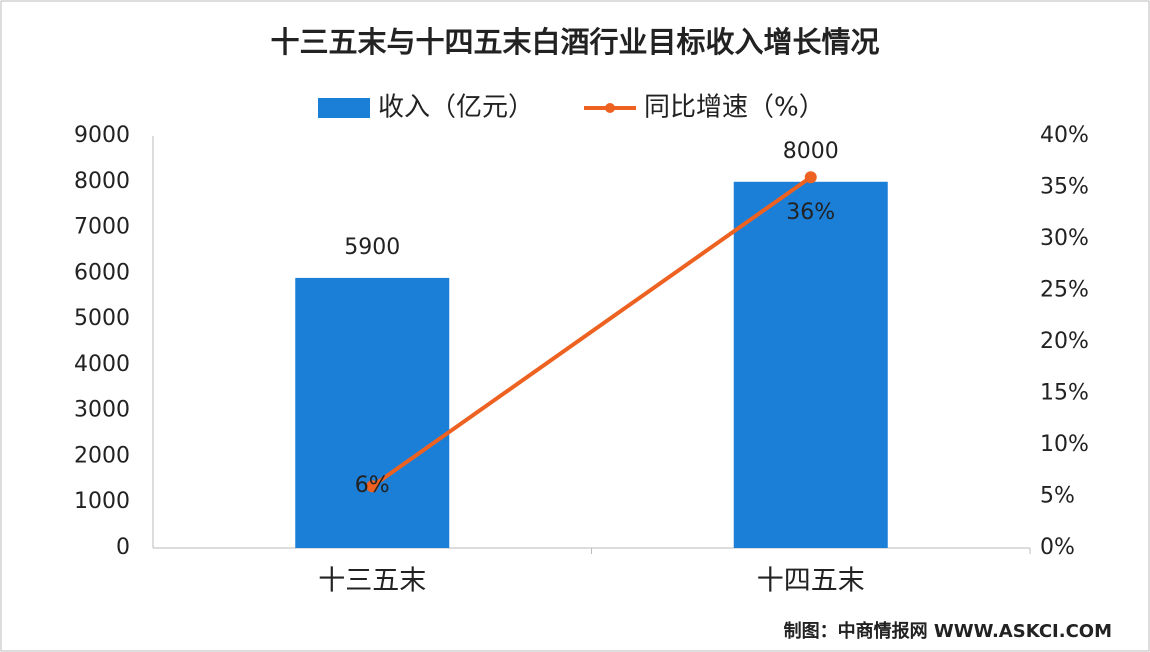 The image size is (1150, 652). What do you see at coordinates (810, 212) in the screenshot?
I see `data-label: 36%` at bounding box center [810, 212].